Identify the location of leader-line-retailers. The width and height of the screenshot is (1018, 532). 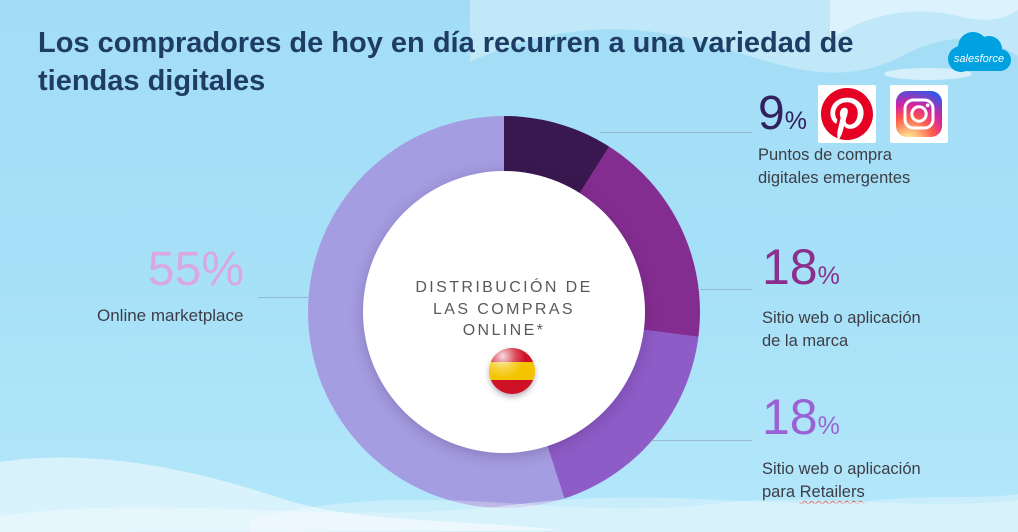
(702, 440).